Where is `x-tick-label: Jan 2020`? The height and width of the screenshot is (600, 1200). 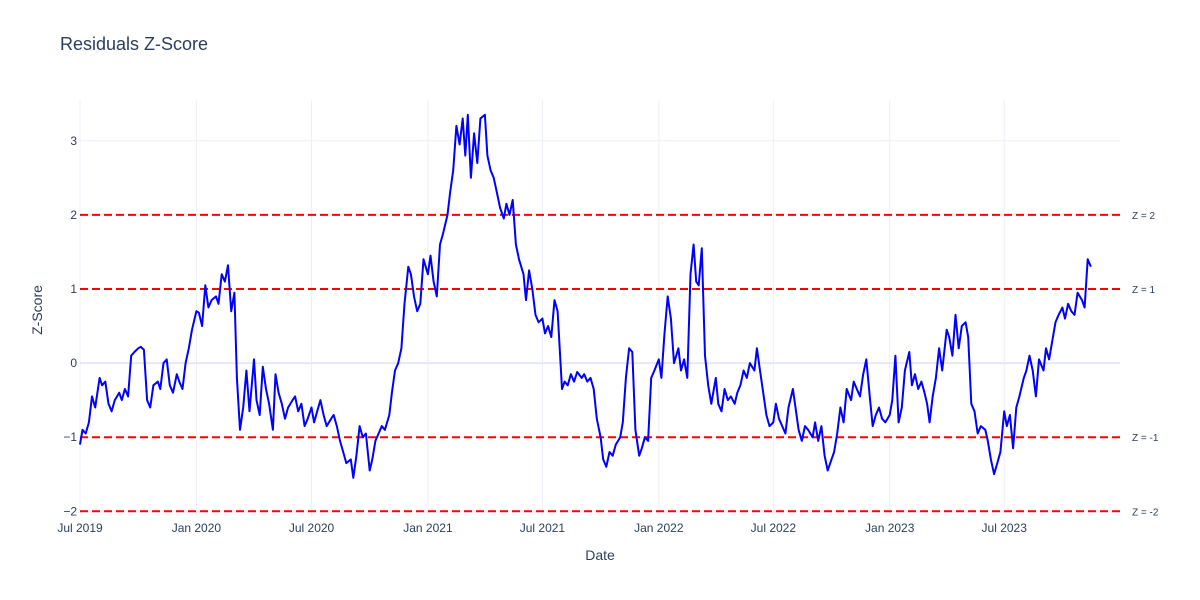
x-tick-label: Jan 2020 is located at coordinates (197, 528).